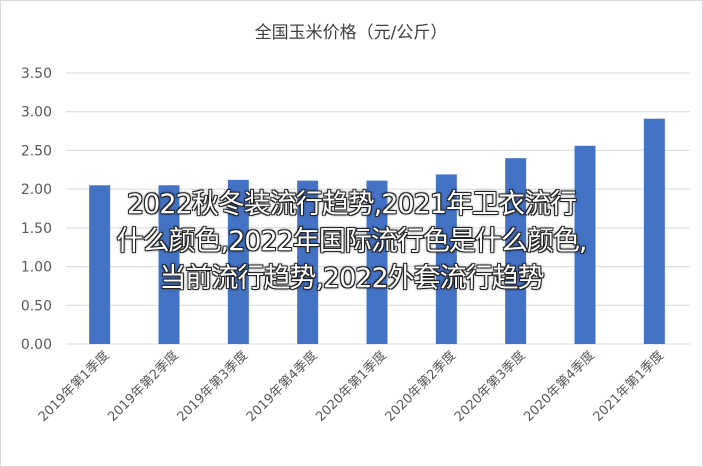  I want to click on y-axis-ticks: 0.00 0.50 1.00 1.50 2.00 2.50 3.00 3.50, so click(36, 209).